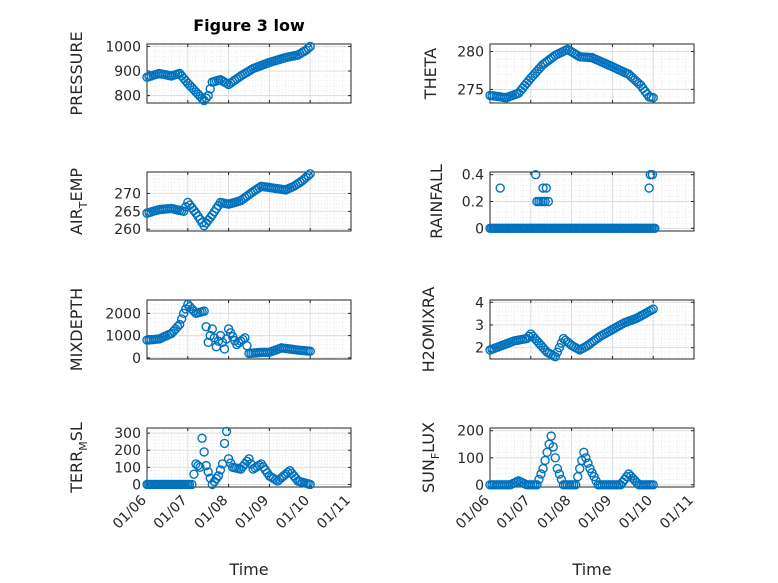 Image resolution: width=778 pixels, height=583 pixels. I want to click on y-tick-label: 2, so click(479, 349).